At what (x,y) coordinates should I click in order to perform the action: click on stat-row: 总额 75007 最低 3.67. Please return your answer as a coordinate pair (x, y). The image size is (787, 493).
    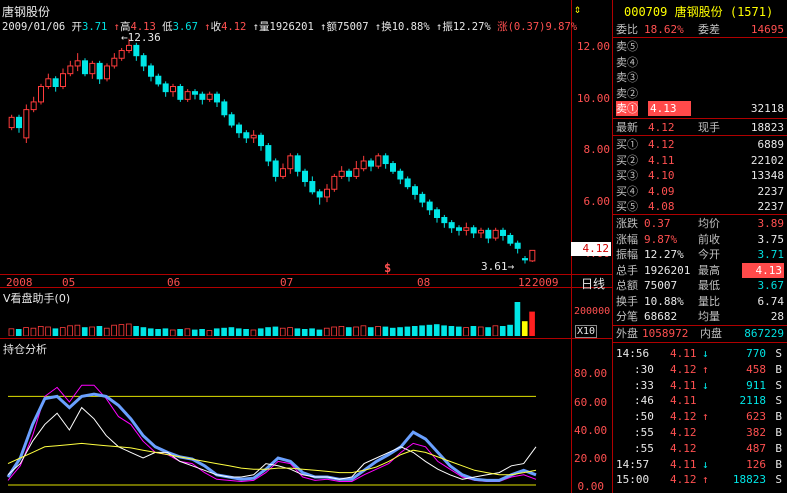
    Looking at the image, I should click on (699, 285).